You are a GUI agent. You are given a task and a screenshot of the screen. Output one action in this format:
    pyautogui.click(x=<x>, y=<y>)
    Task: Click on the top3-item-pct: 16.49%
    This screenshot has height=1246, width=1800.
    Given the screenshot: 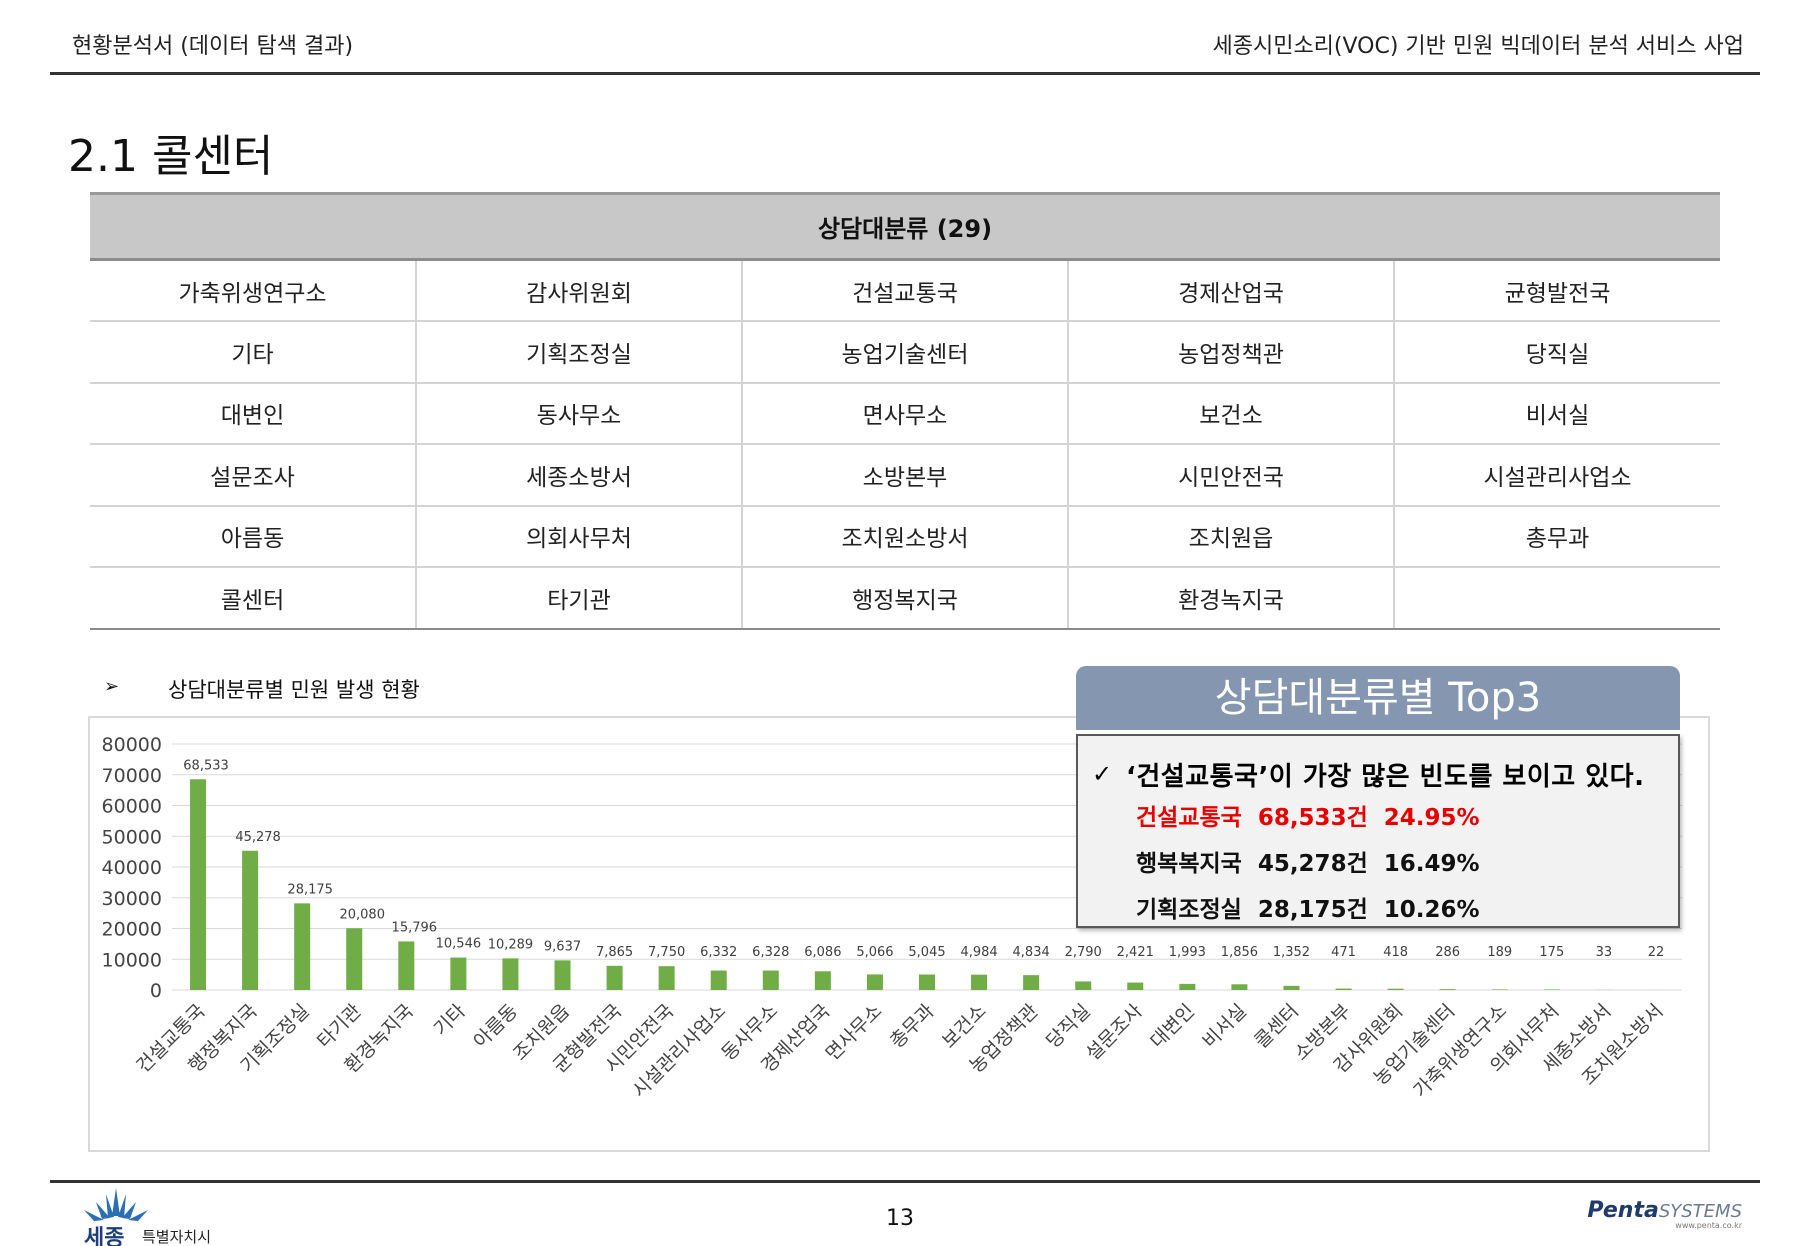 What is the action you would take?
    pyautogui.click(x=1431, y=864)
    